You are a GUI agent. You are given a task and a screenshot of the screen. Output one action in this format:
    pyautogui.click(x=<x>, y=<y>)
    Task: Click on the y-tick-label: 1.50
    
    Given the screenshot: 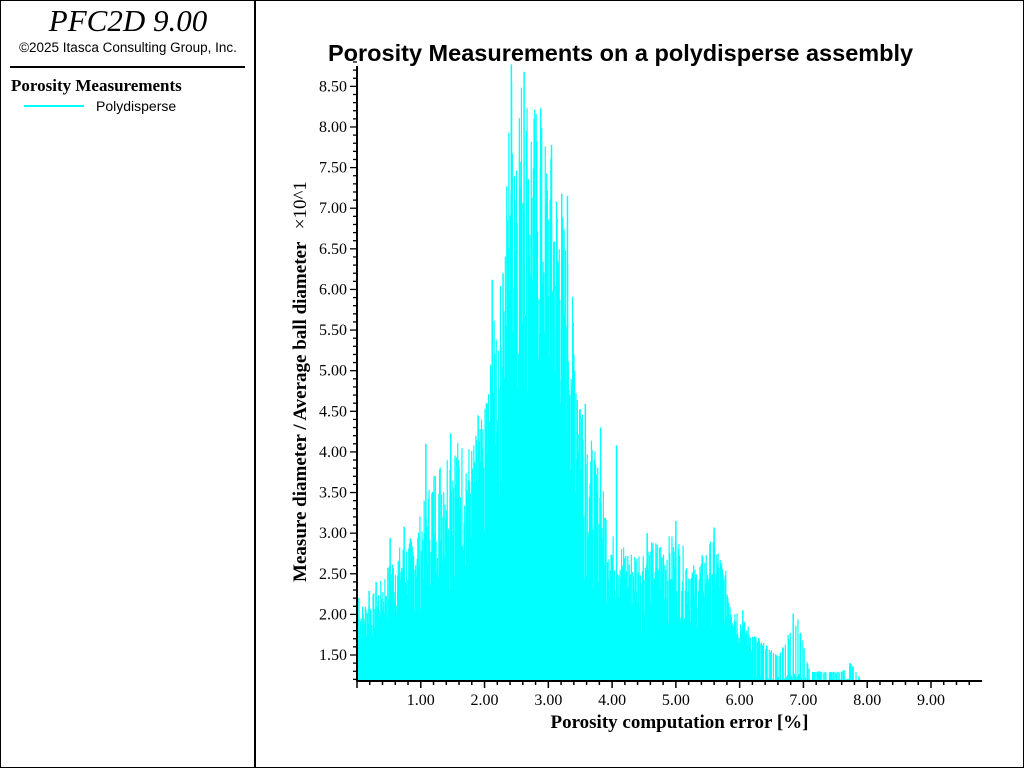 What is the action you would take?
    pyautogui.click(x=333, y=655)
    